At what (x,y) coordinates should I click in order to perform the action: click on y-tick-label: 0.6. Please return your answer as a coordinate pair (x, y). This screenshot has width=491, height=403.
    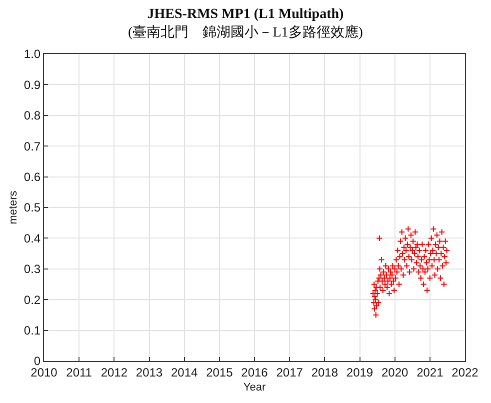
    Looking at the image, I should click on (32, 177).